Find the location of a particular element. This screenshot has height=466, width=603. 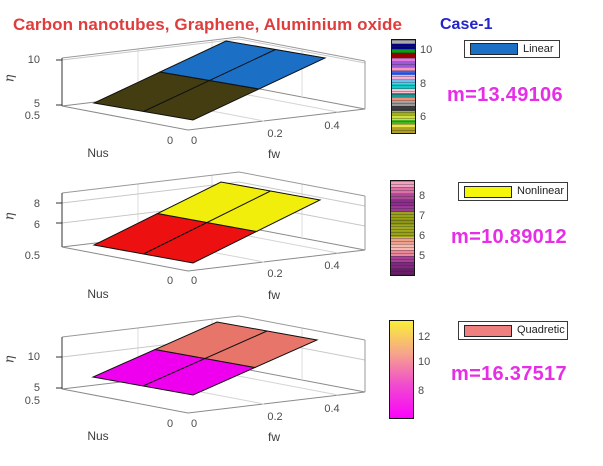

z-tick-label: 8 is located at coordinates (36, 204).